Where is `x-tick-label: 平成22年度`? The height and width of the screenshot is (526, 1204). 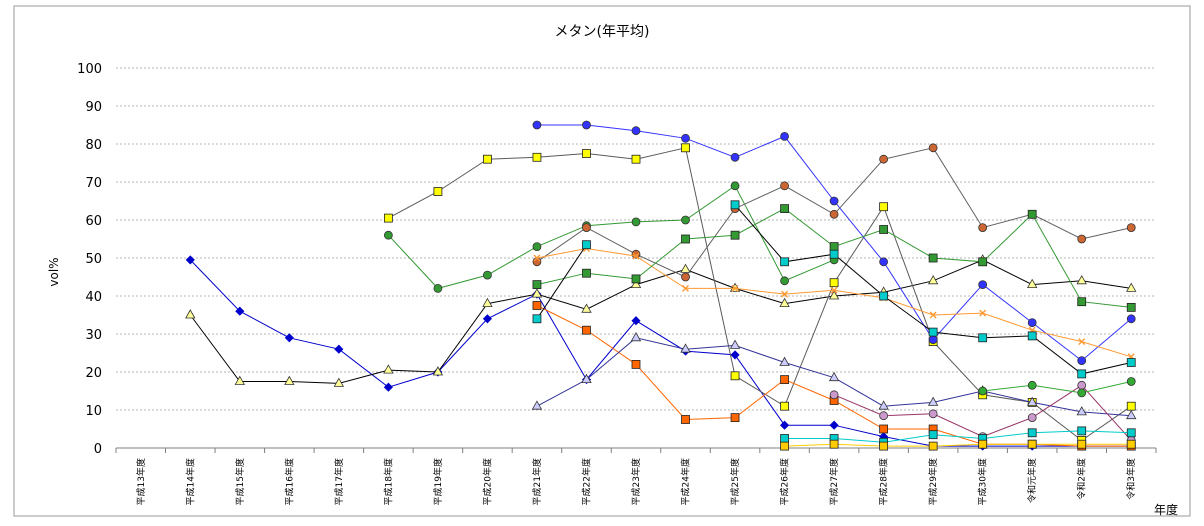 x-tick-label: 平成22年度 is located at coordinates (586, 481).